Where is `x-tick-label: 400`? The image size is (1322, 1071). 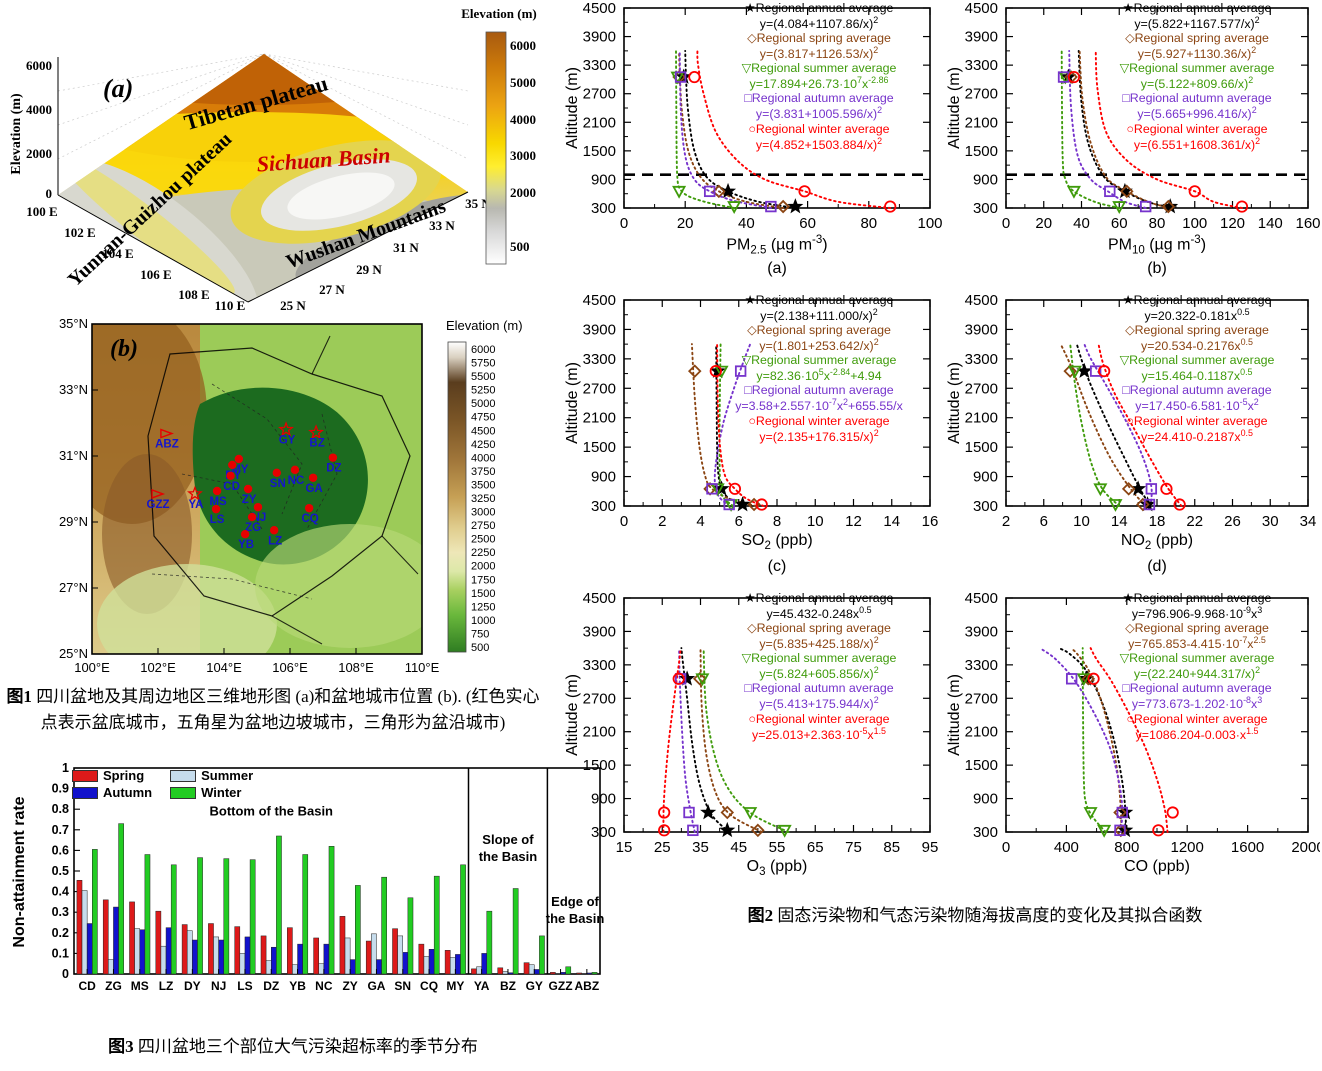
x-tick-label: 400 is located at coordinates (1066, 847).